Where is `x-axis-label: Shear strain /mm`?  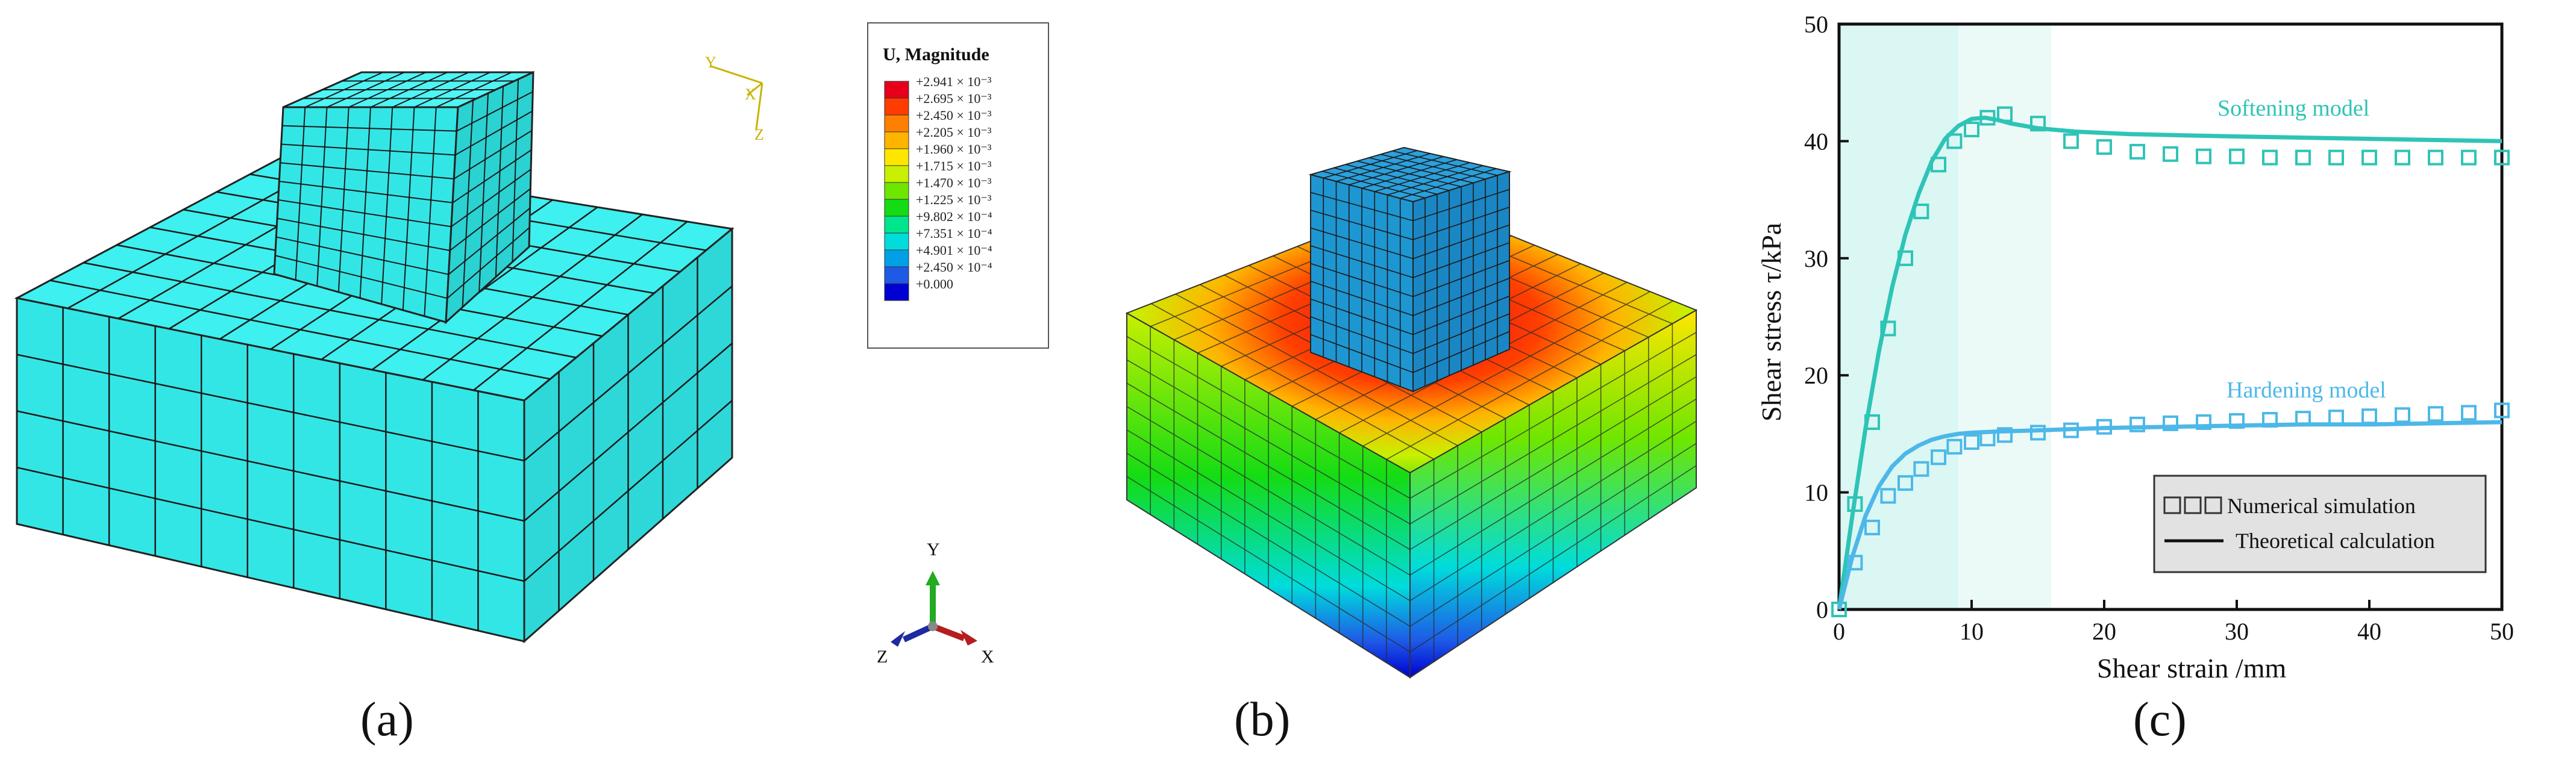 x-axis-label: Shear strain /mm is located at coordinates (2191, 668).